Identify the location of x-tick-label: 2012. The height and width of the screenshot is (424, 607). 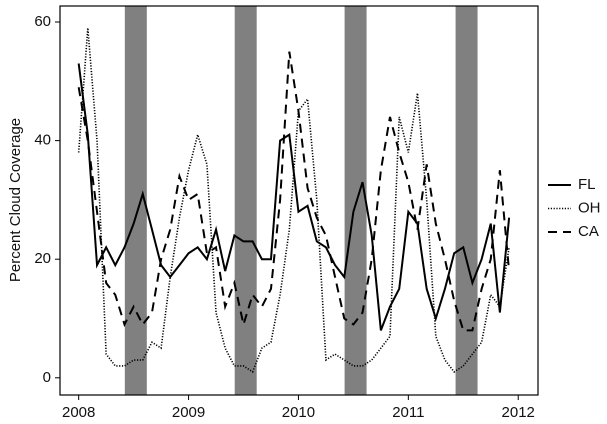
(518, 412).